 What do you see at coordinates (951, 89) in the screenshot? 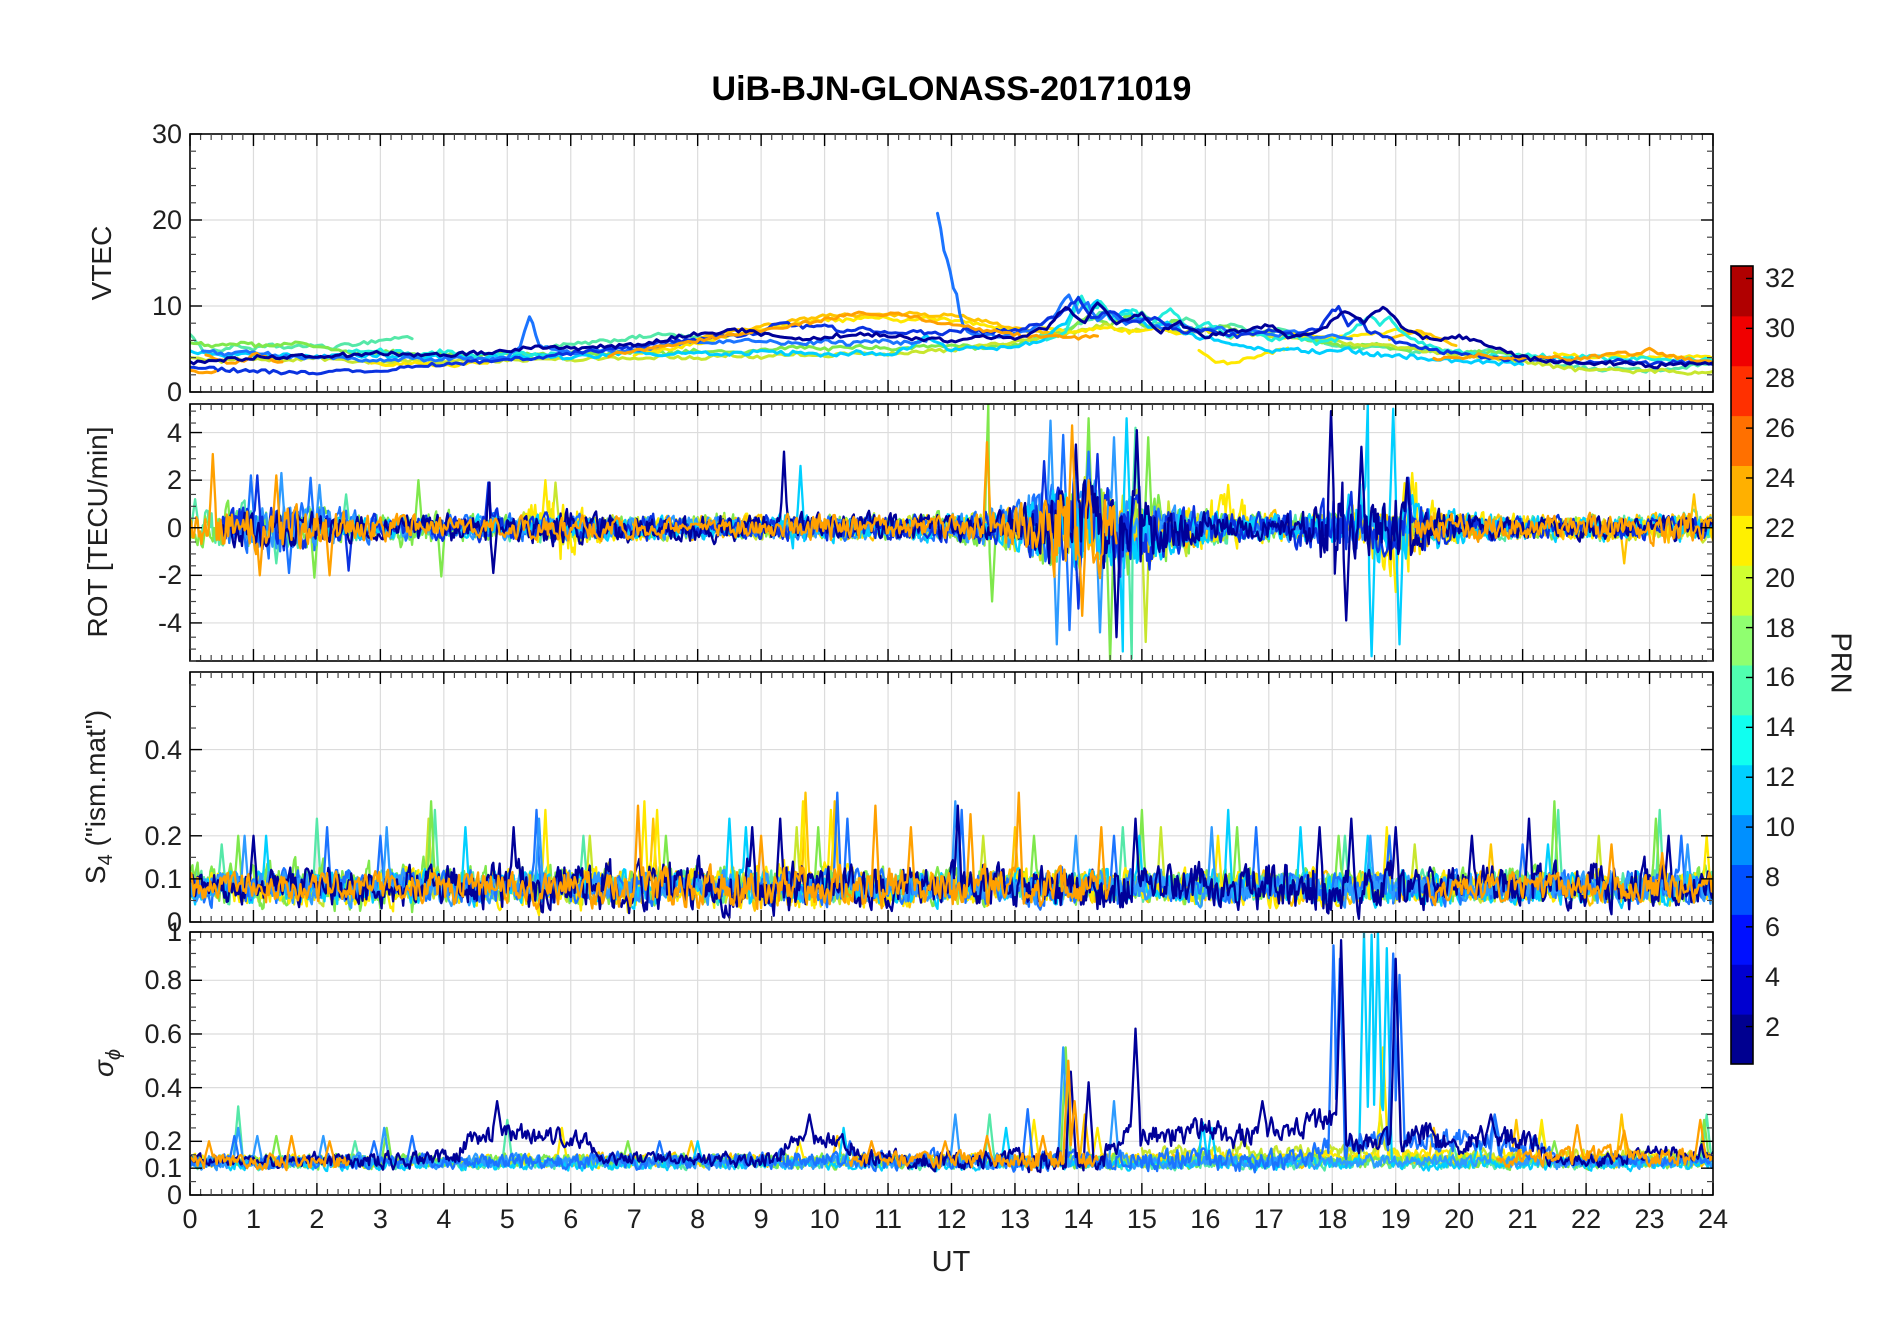
I see `chart-title: UiB-BJN-GLONASS-20171019` at bounding box center [951, 89].